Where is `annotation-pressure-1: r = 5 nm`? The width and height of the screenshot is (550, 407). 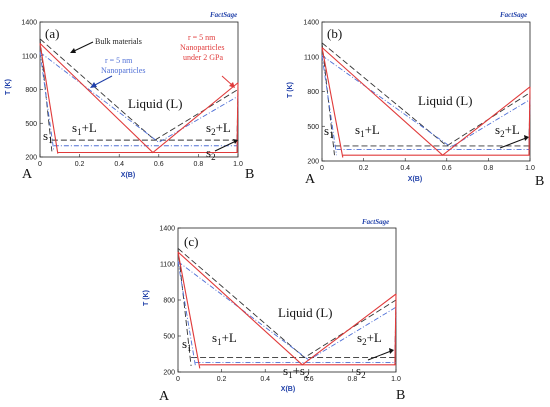
annotation-pressure-1: r = 5 nm is located at coordinates (202, 37).